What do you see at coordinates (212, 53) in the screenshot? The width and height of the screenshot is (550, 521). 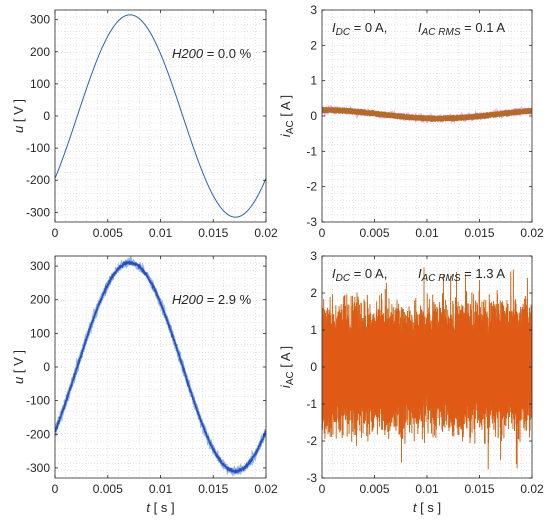 I see `h200-annotation: H200 = 0.0 %` at bounding box center [212, 53].